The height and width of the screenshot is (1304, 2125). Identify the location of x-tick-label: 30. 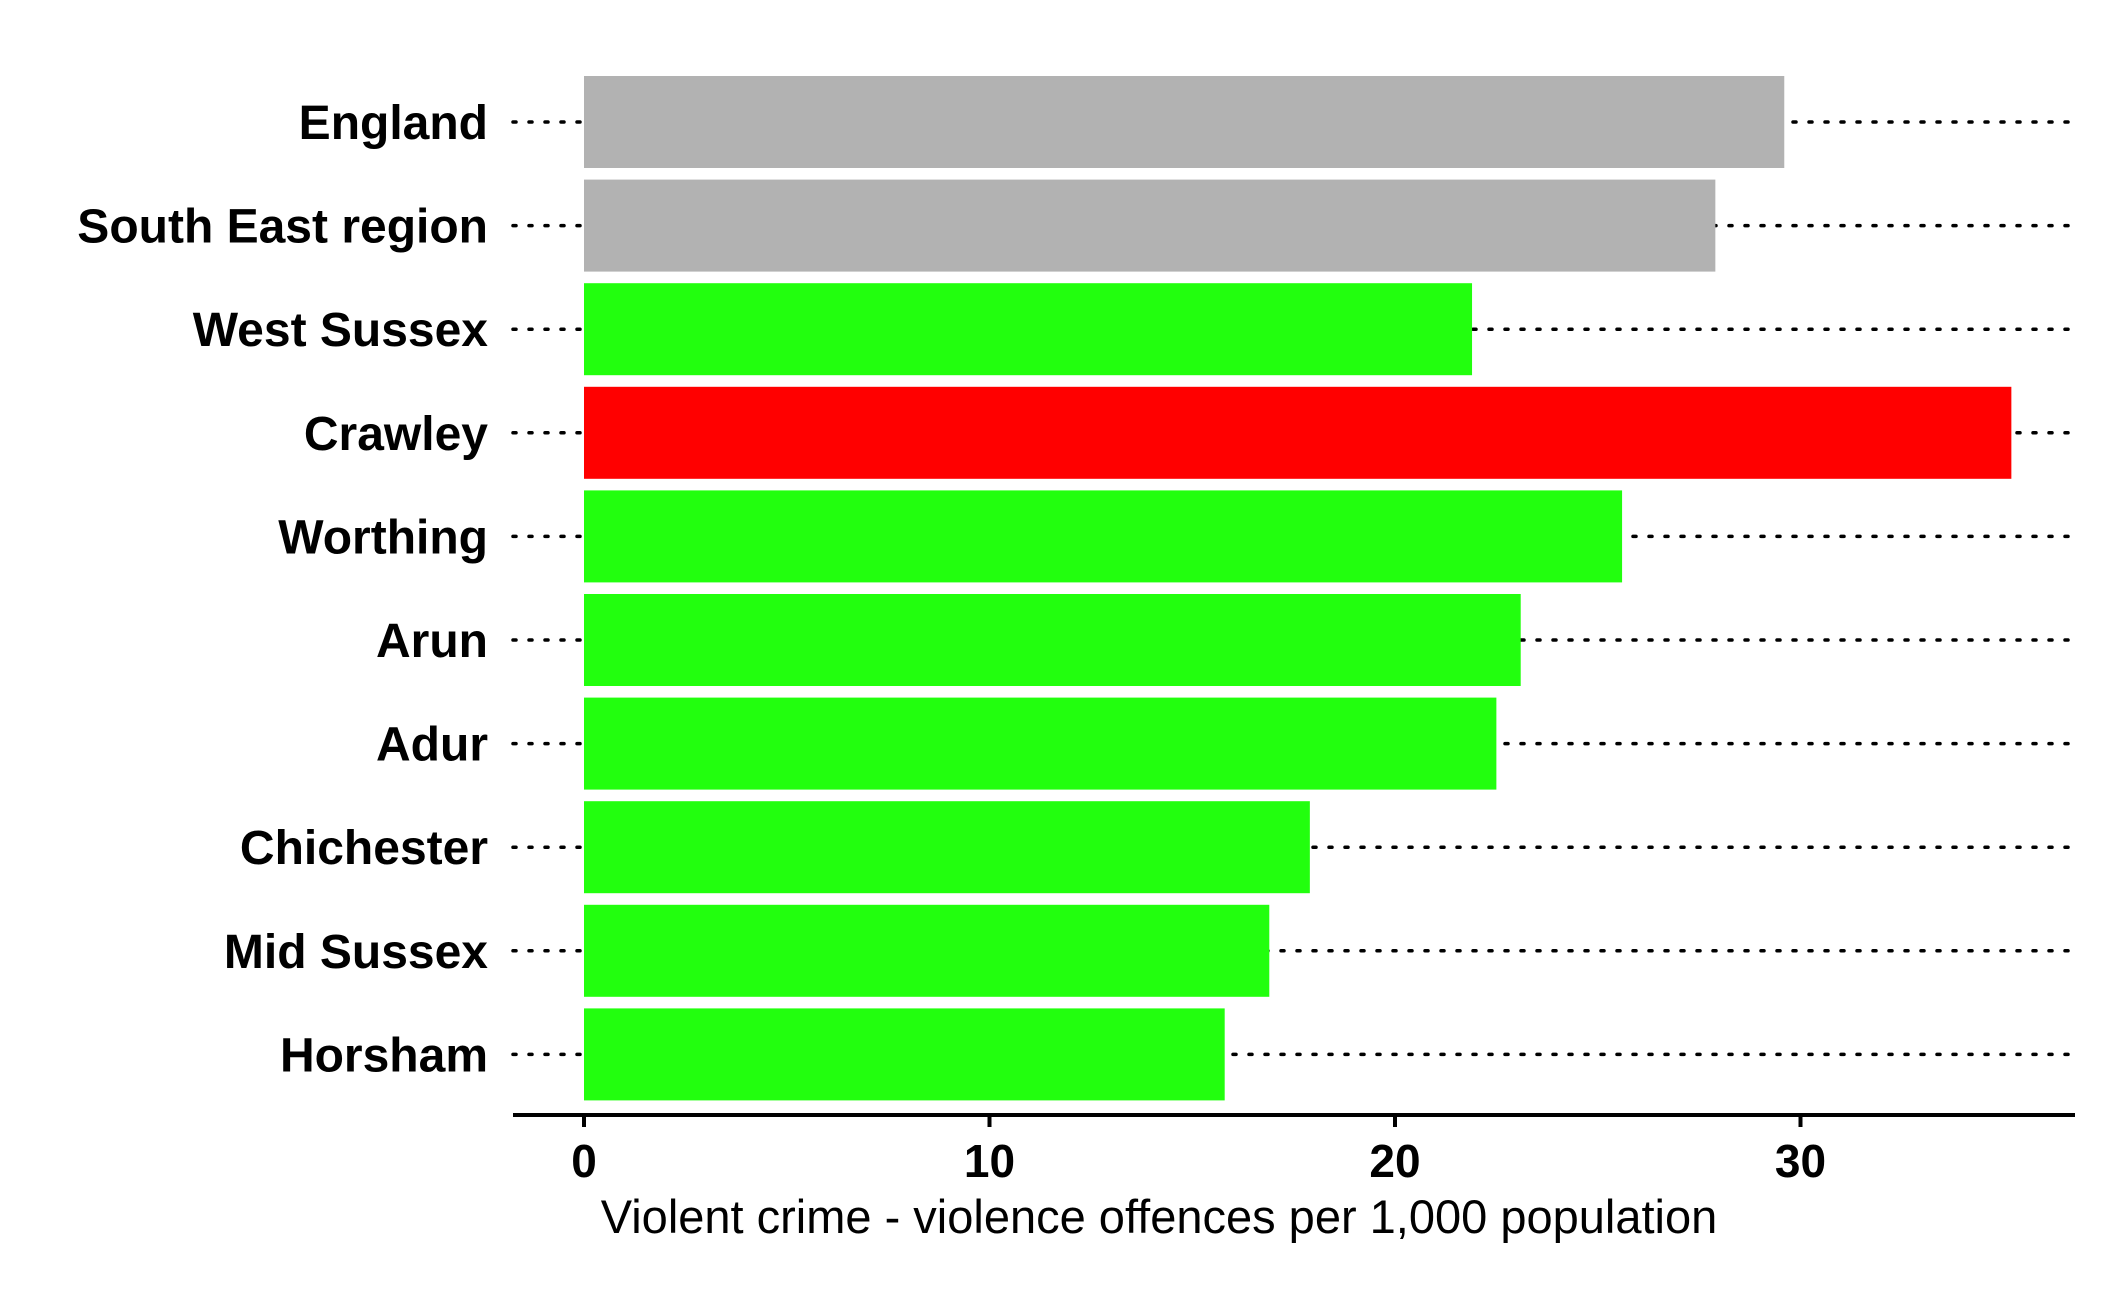
(1800, 1161).